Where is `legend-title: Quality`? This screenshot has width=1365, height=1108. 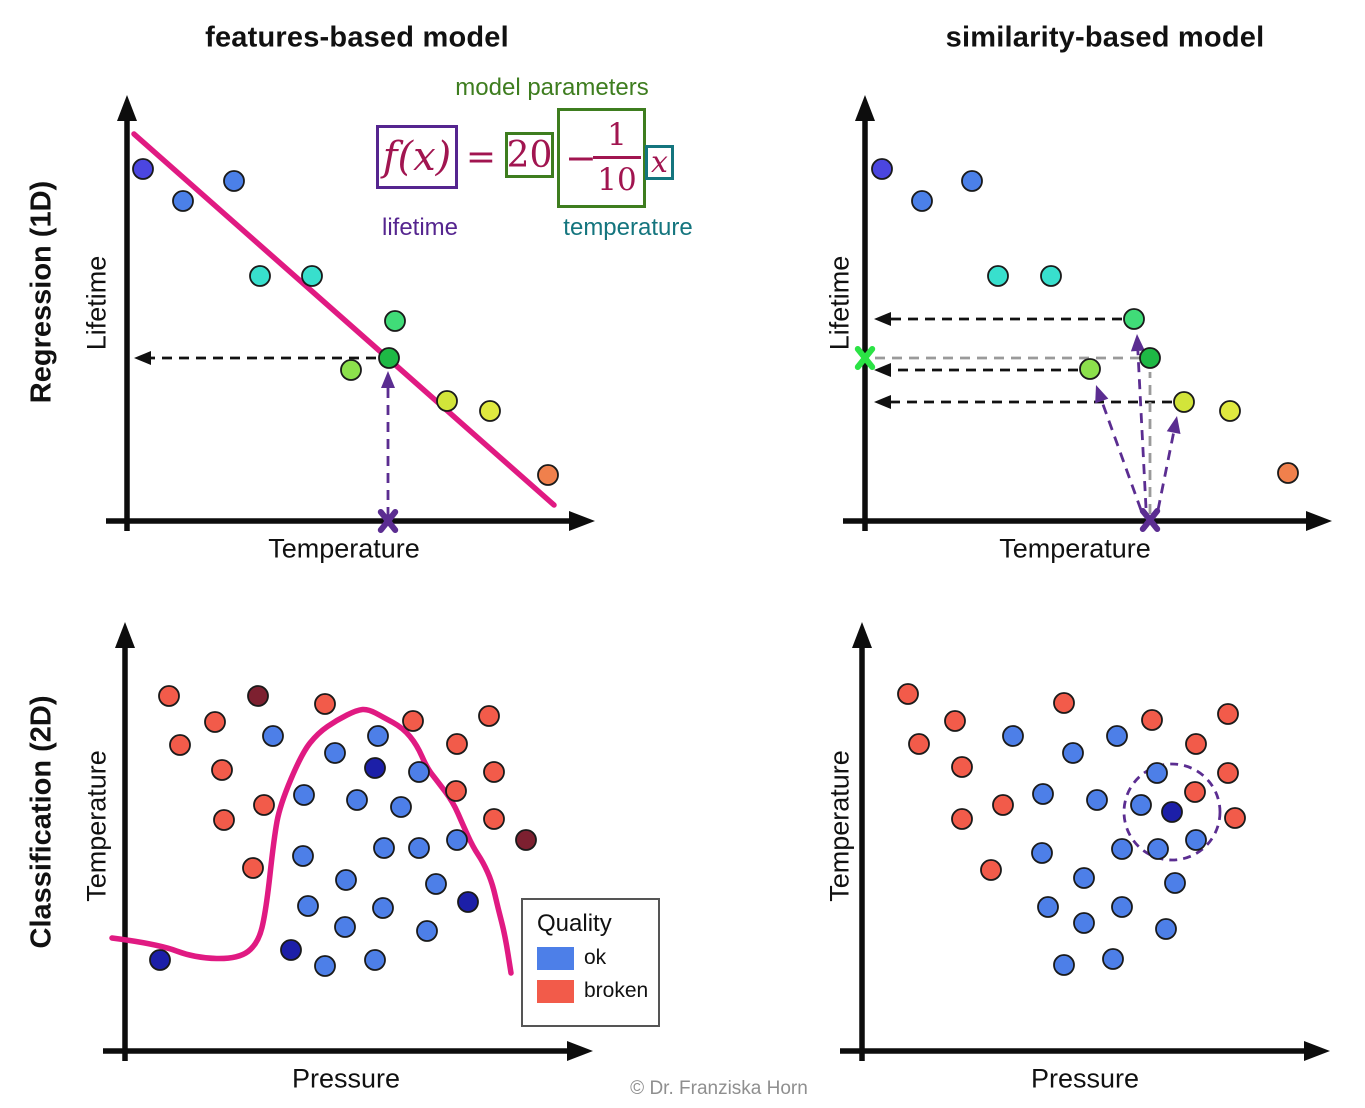 legend-title: Quality is located at coordinates (574, 923).